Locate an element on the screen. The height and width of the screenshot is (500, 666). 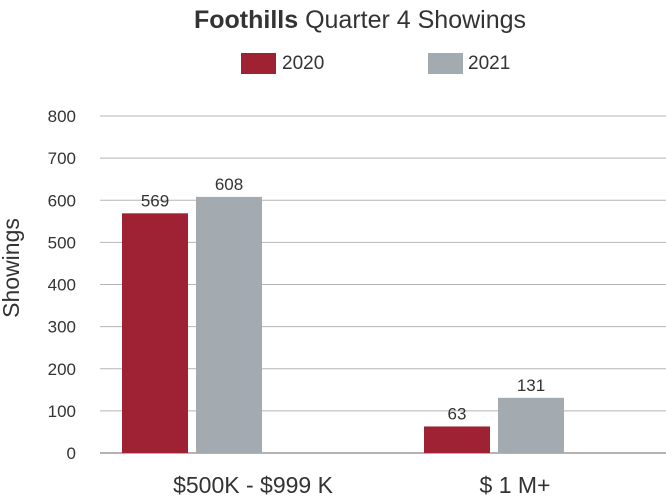
y-tick-label-0: 0 is located at coordinates (71, 453).